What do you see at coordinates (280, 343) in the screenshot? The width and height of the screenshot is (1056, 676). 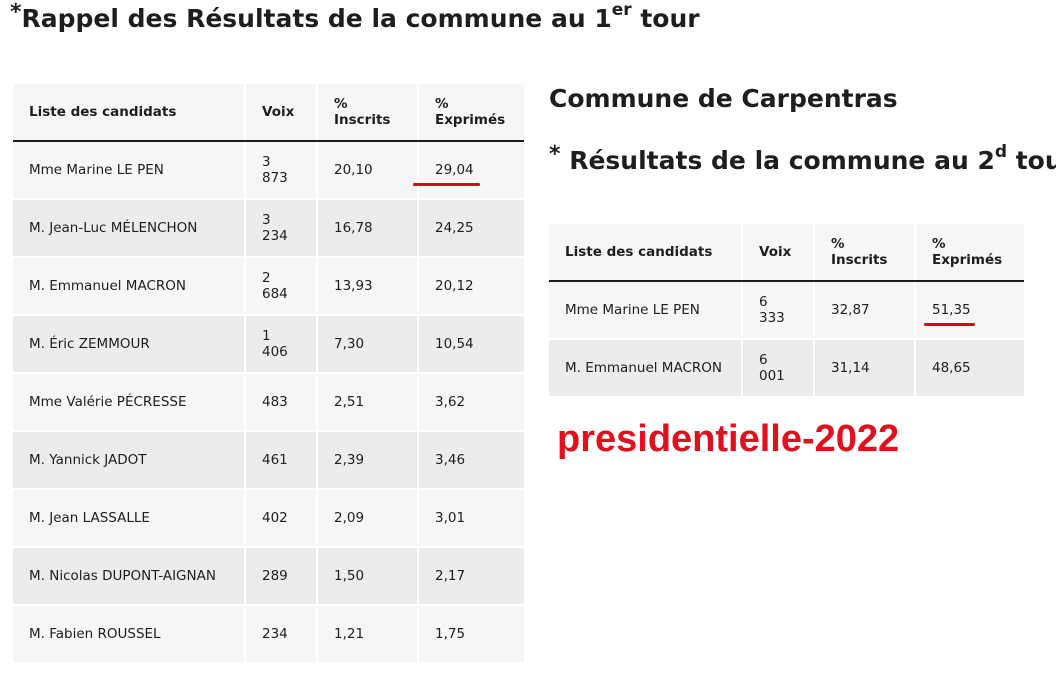 I see `votes: 1 406` at bounding box center [280, 343].